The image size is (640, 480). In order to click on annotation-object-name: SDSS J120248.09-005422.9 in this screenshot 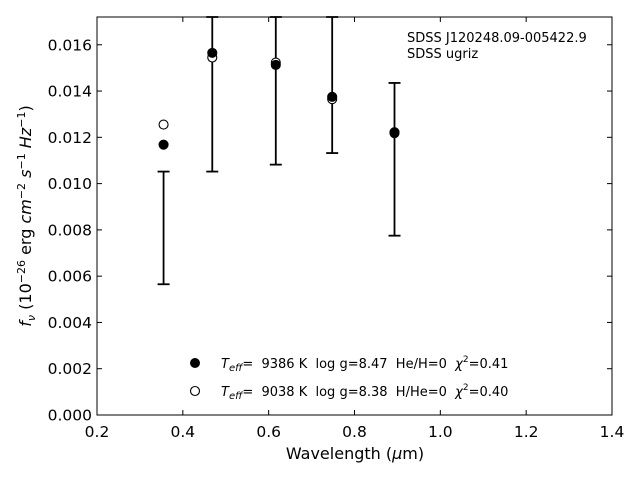, I will do `click(497, 38)`.